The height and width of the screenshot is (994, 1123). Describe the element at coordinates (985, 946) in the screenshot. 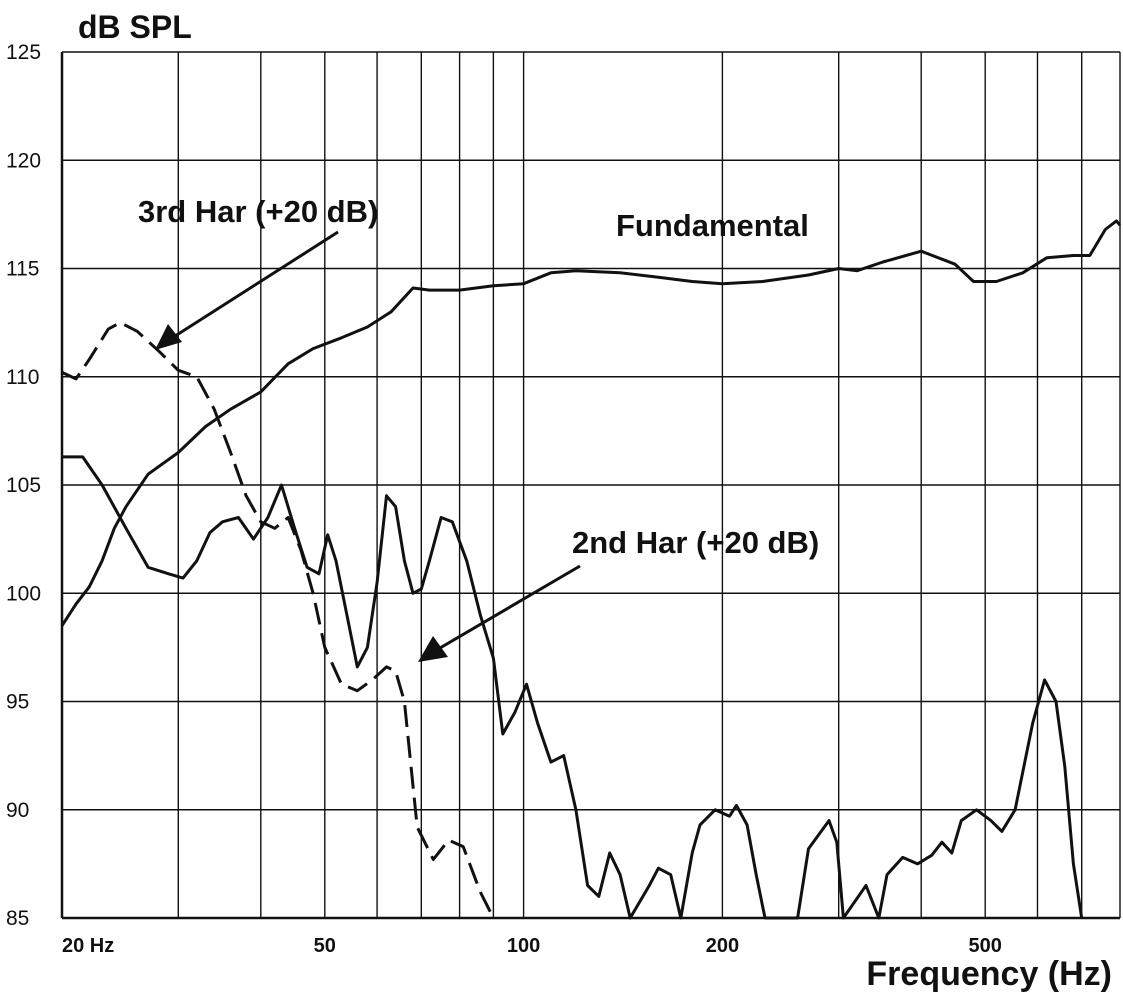

I see `x-tick-label: 500` at that location.